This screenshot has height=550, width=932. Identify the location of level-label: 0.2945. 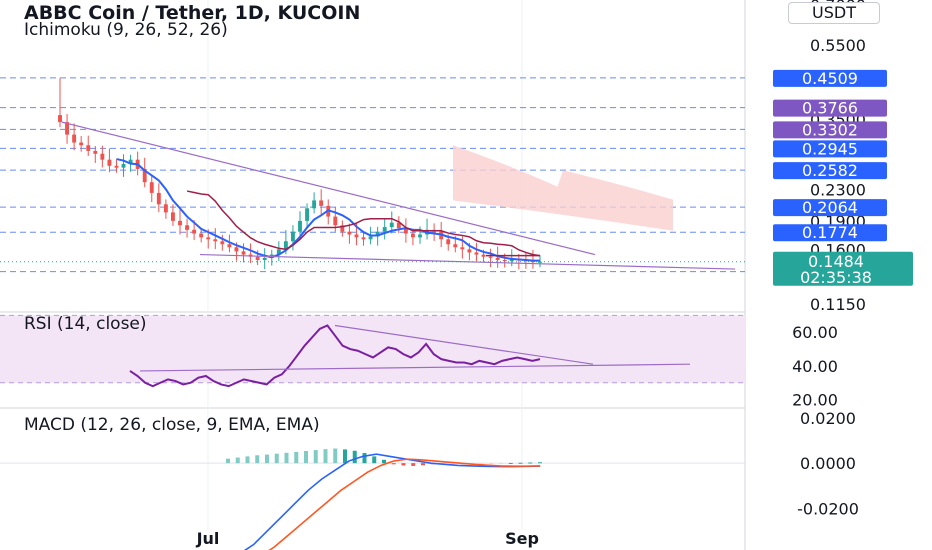
(830, 148).